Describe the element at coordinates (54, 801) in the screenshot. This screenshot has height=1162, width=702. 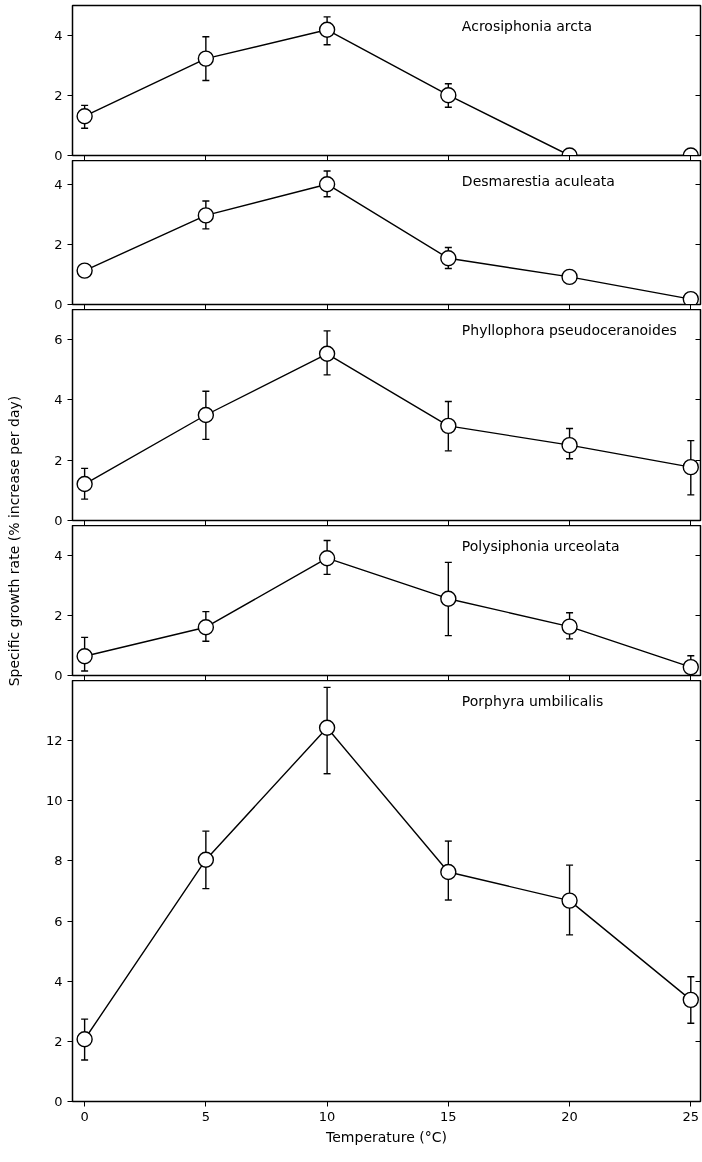
I see `y-tick-label: 10` at that location.